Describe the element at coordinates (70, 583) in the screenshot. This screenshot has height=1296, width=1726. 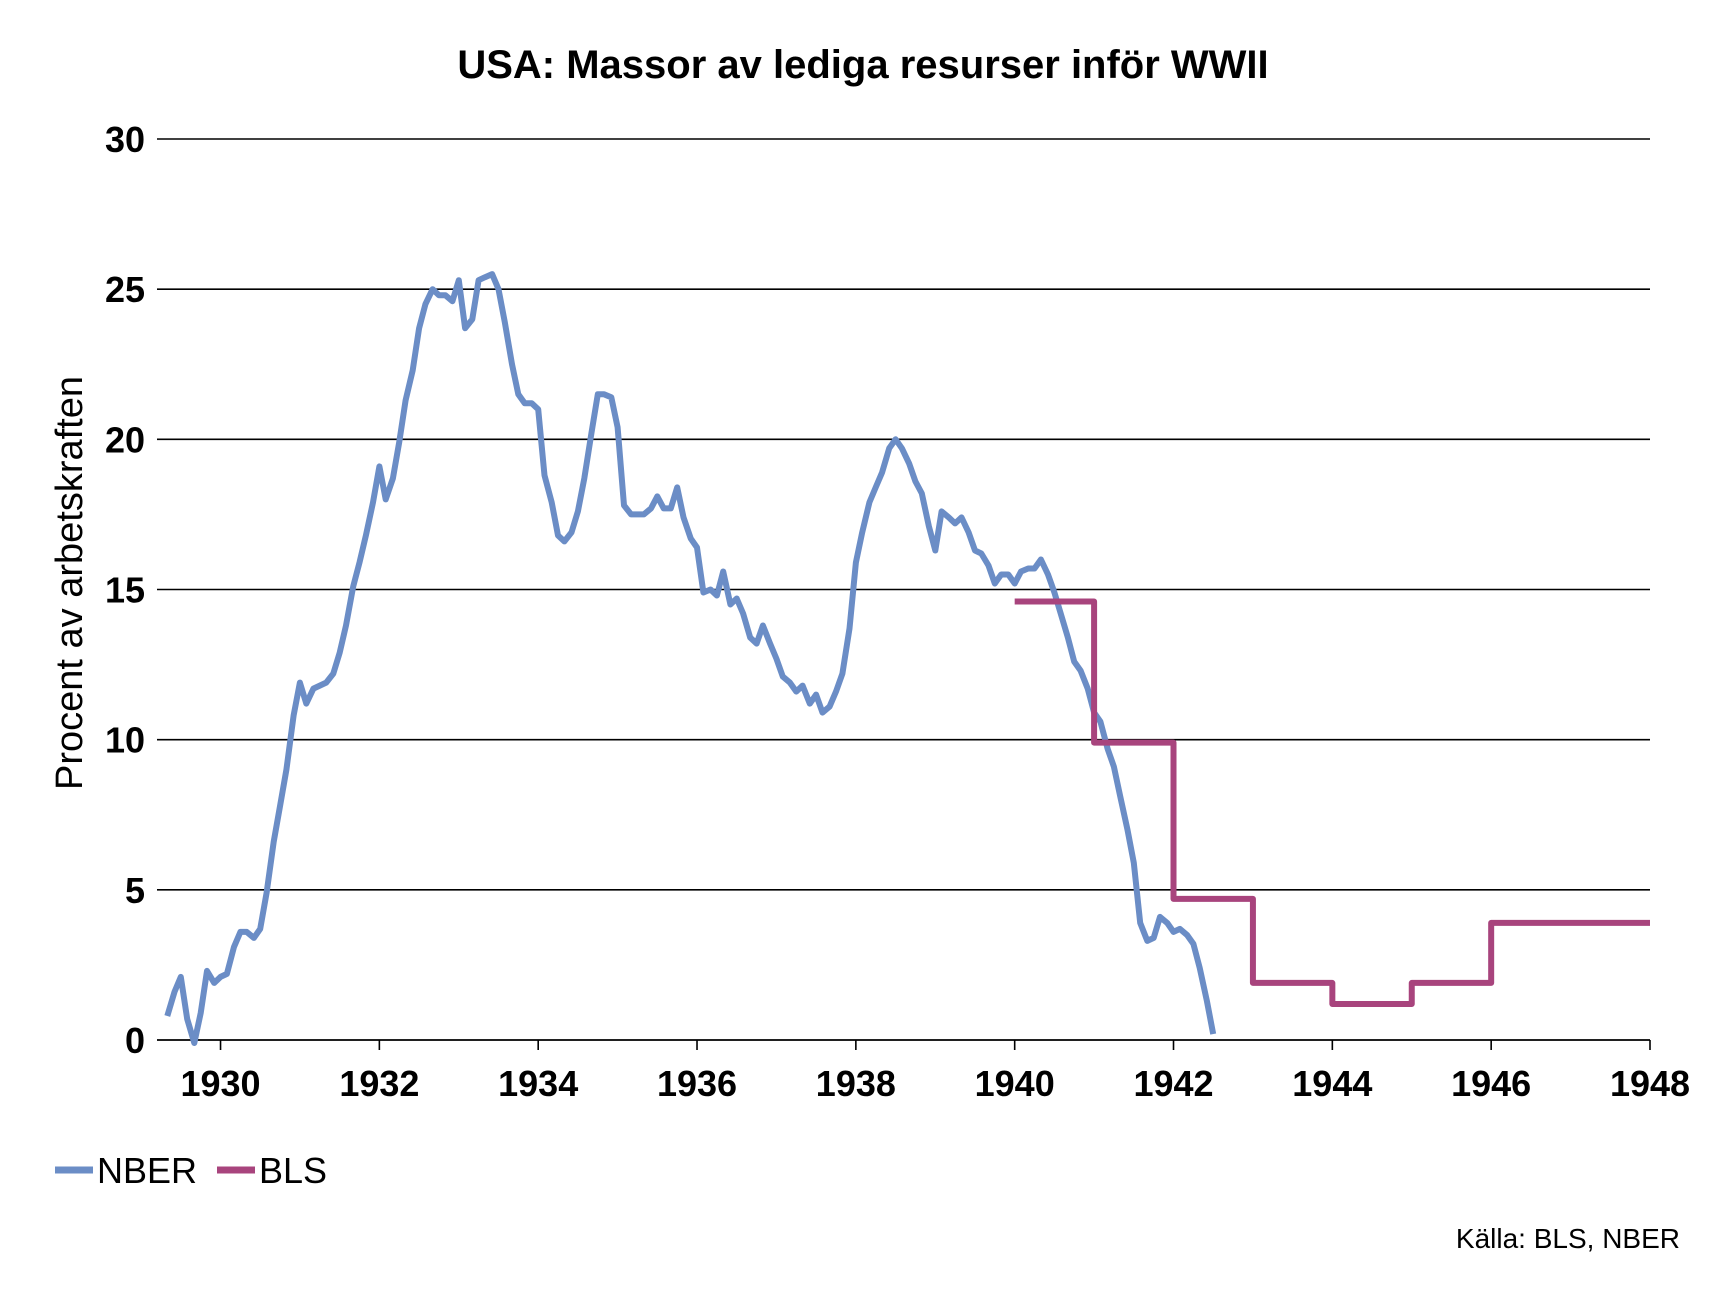
I see `y-axis-label: Procent av arbetskraften` at that location.